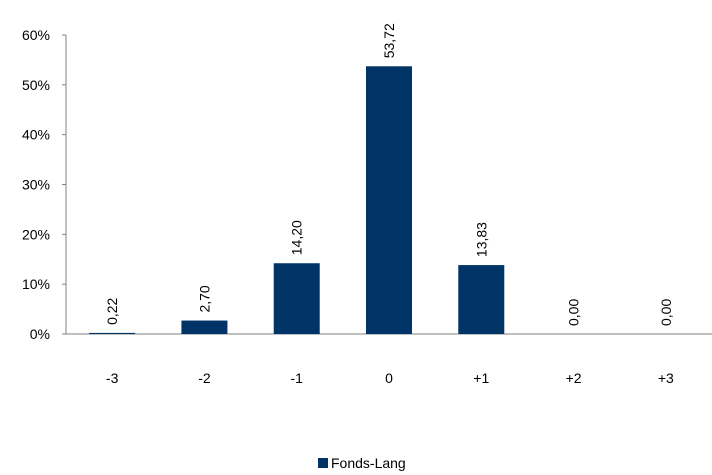 The image size is (712, 475). I want to click on x-tick-label: -2, so click(204, 378).